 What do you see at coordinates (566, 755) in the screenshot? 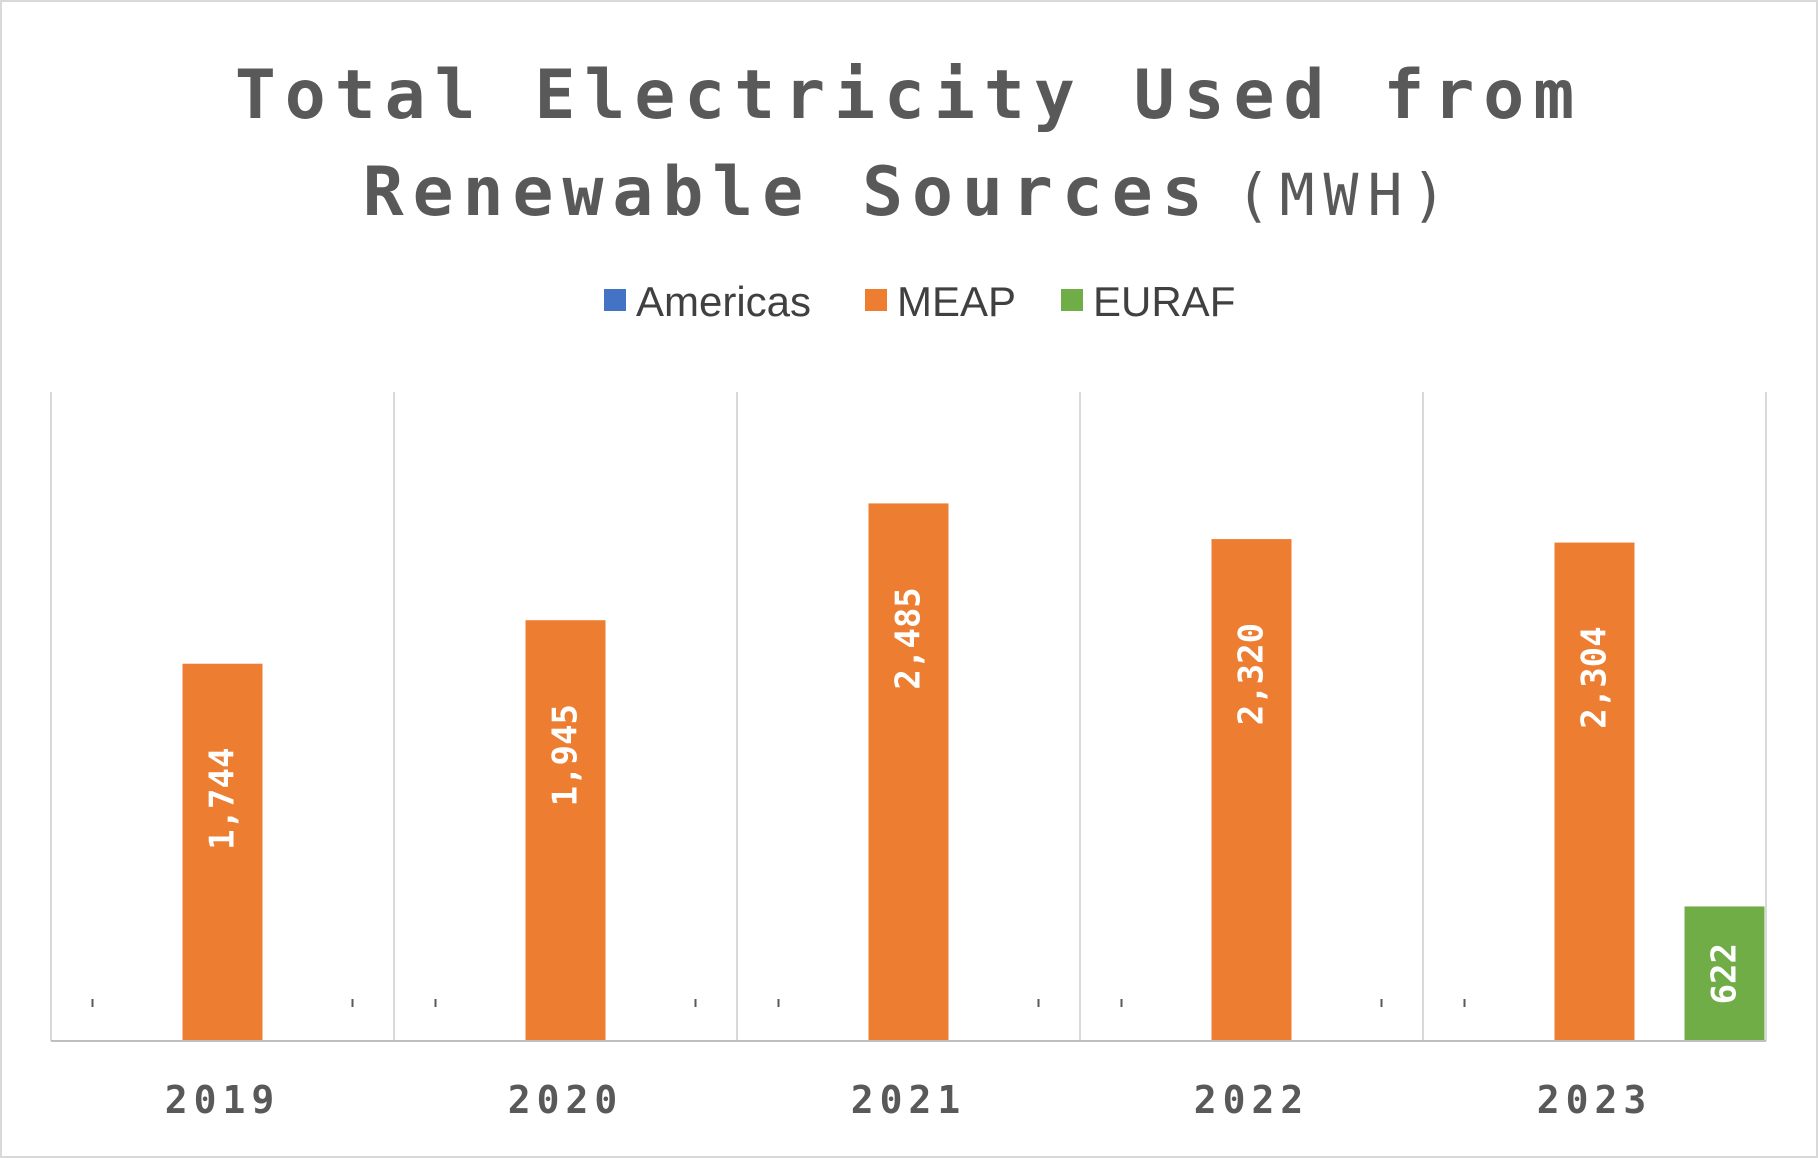
I see `data-label-meap-2020: 1,945` at bounding box center [566, 755].